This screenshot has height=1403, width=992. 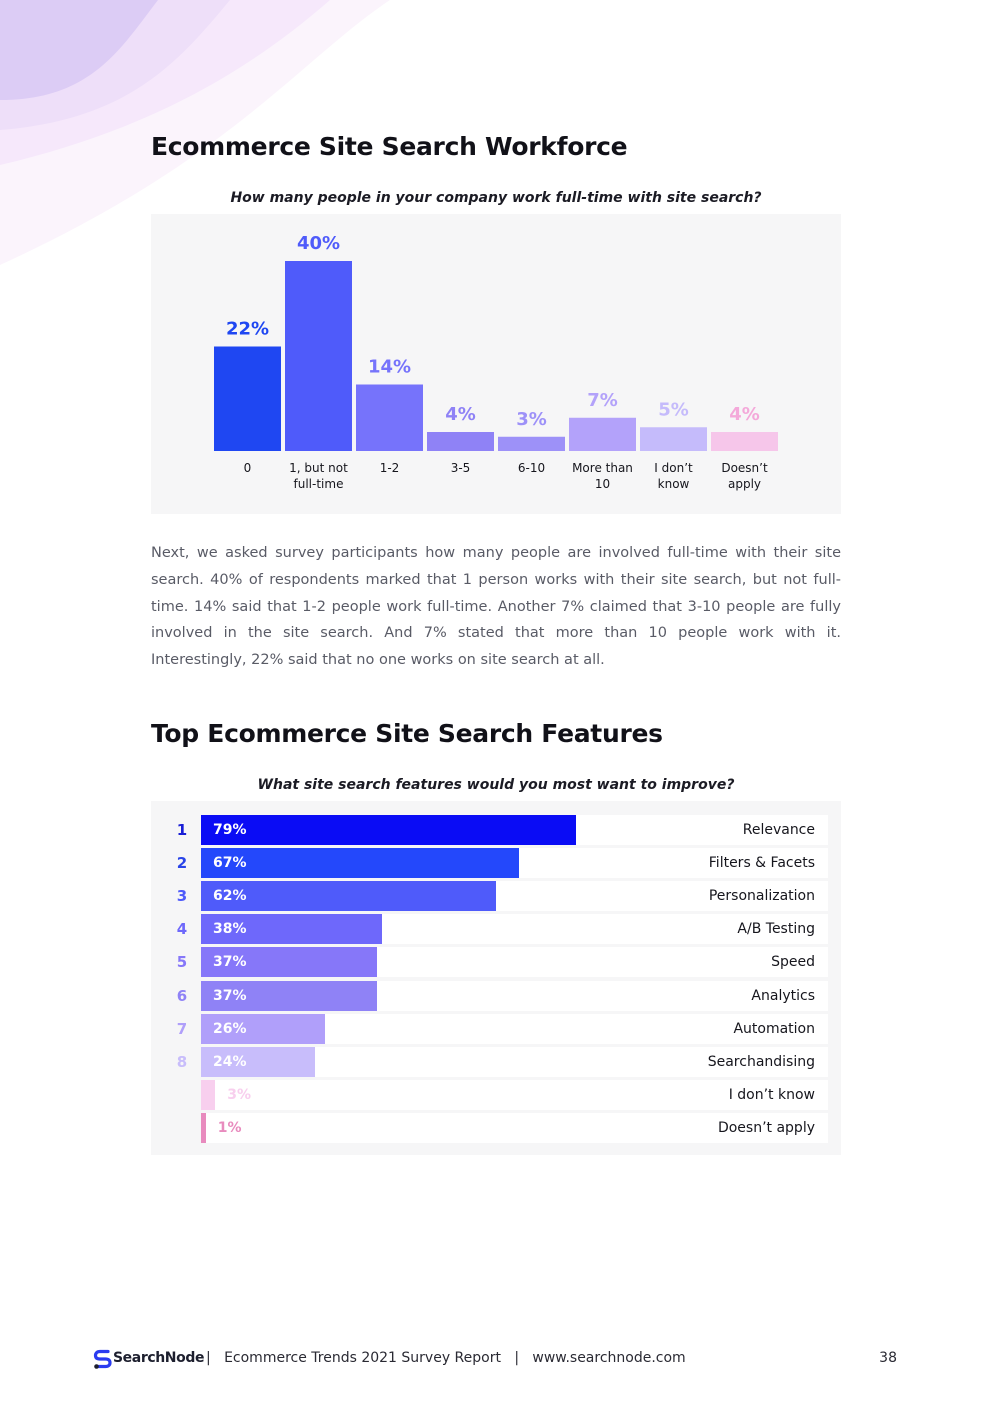 I want to click on feature-row: 6 37% Analytics, so click(x=496, y=995).